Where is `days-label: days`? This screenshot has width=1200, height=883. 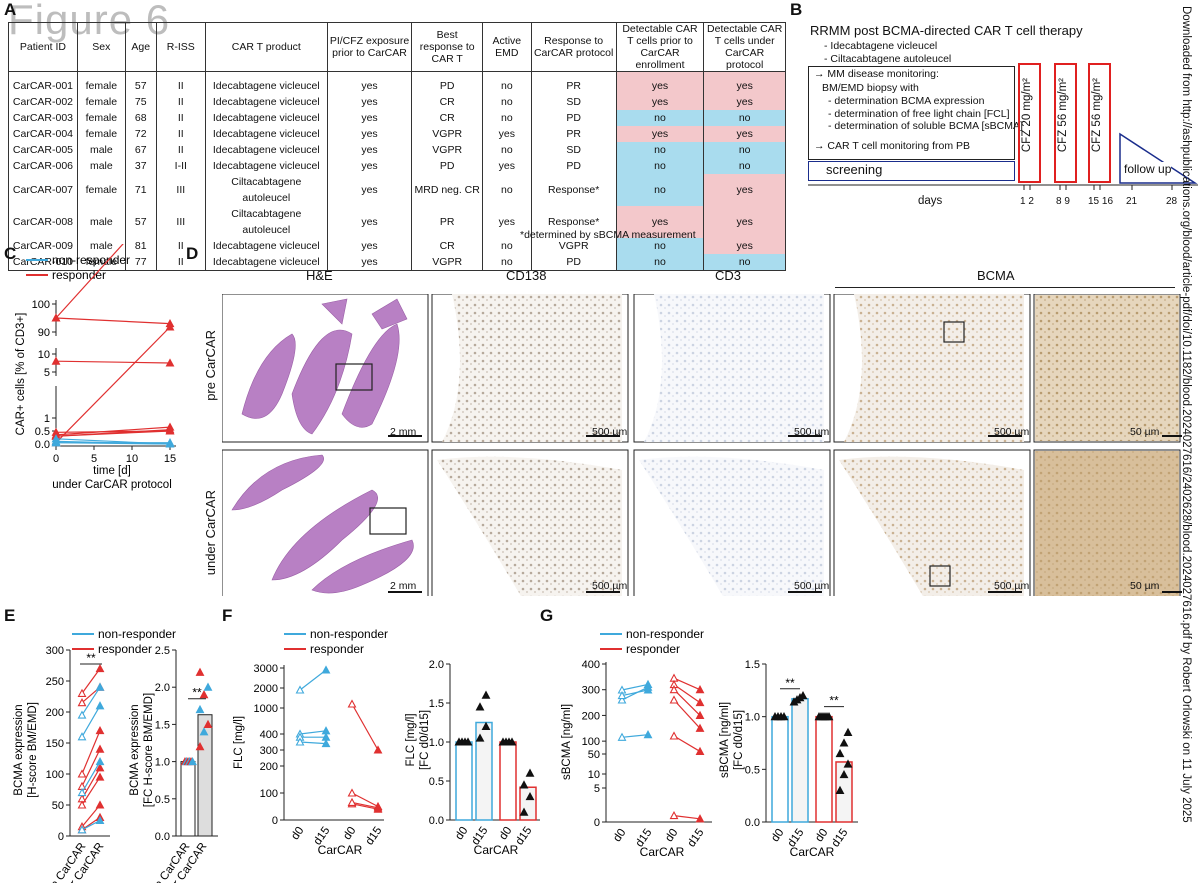
days-label: days is located at coordinates (930, 201).